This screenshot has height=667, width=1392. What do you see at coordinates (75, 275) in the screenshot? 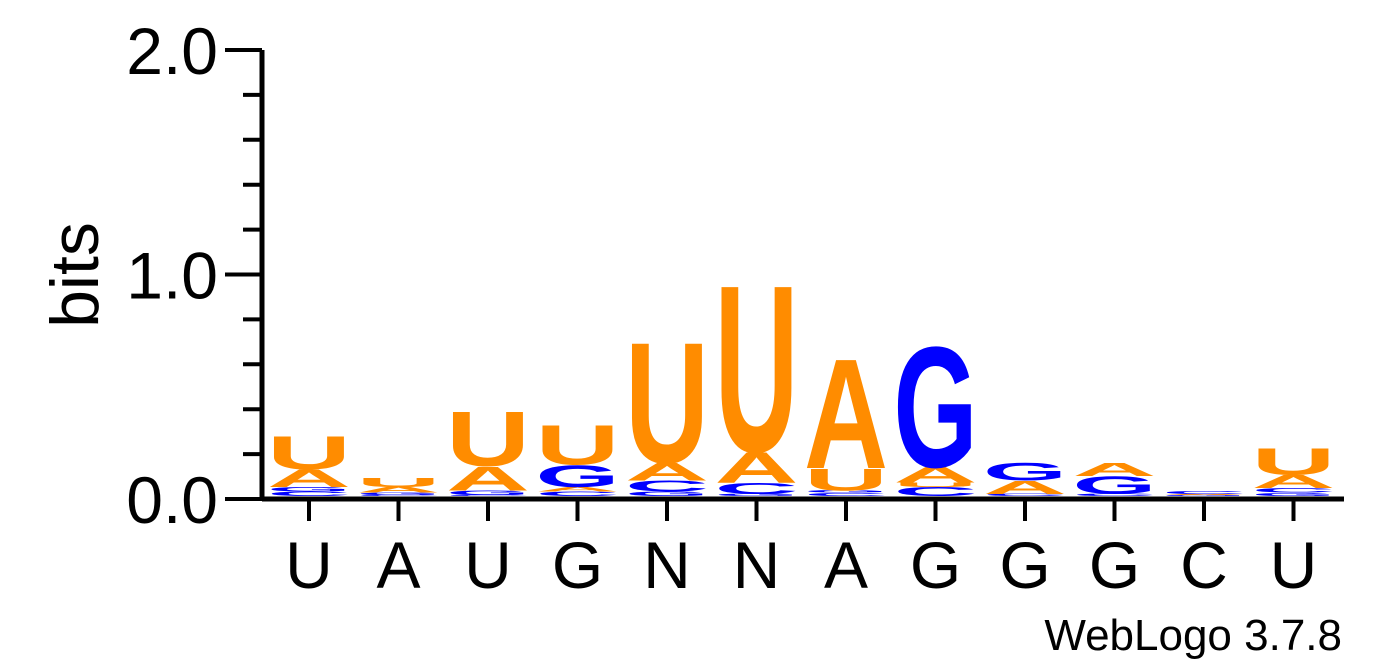
I see `y-axis-label: bits` at bounding box center [75, 275].